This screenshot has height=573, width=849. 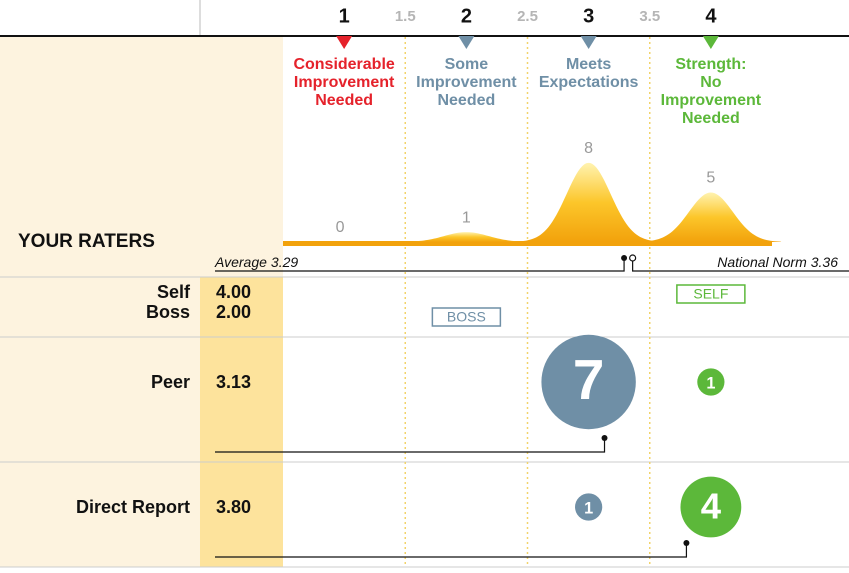 I want to click on rater-score: 3.80, so click(x=233, y=507).